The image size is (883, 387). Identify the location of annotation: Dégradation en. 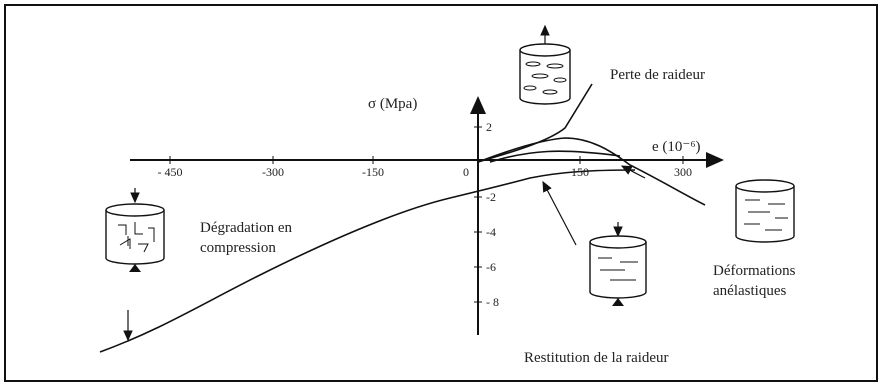
(246, 228).